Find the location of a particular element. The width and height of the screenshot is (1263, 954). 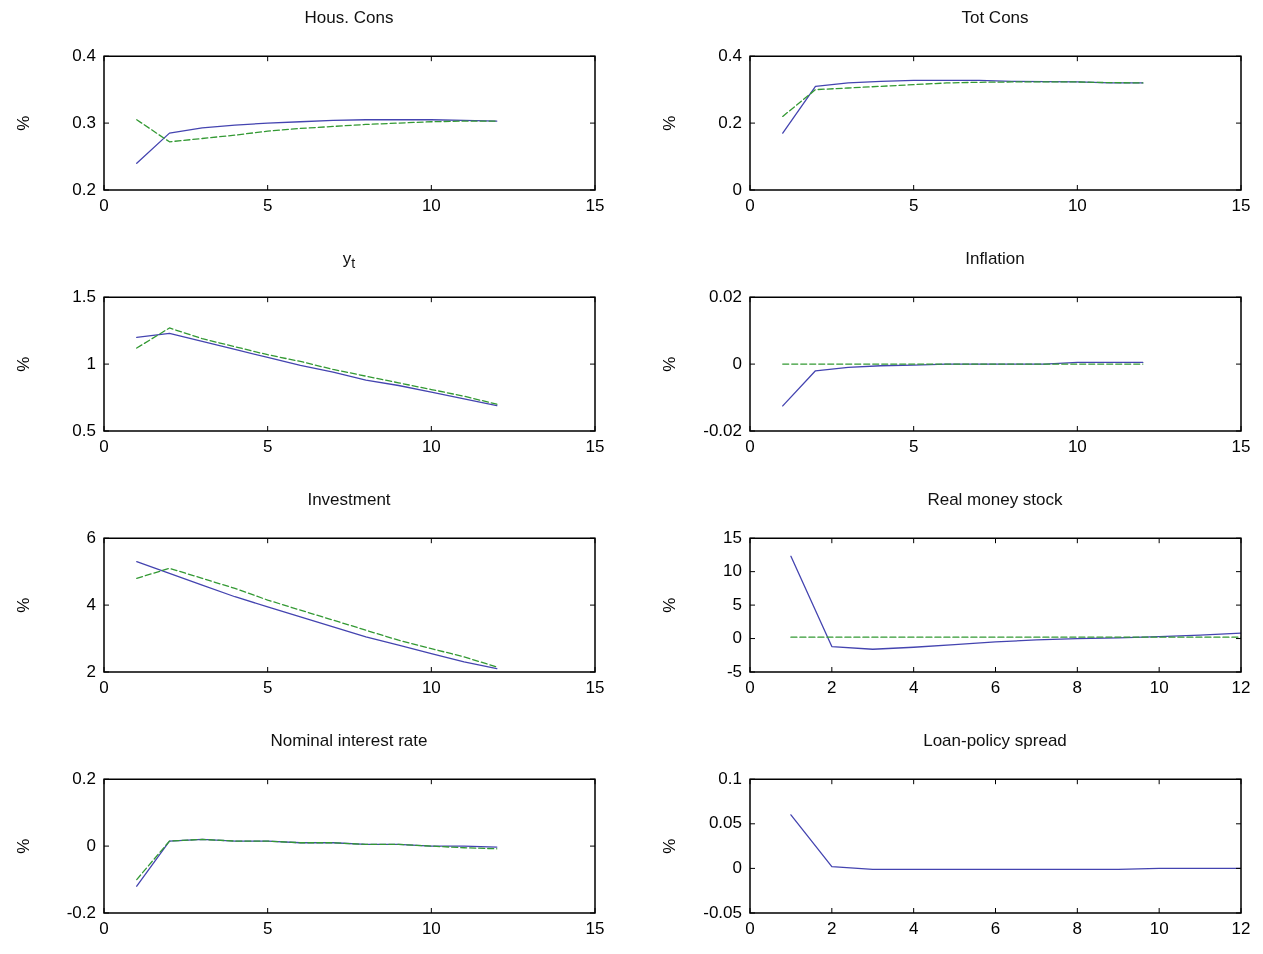

y-tick-label: 6 is located at coordinates (91, 537).